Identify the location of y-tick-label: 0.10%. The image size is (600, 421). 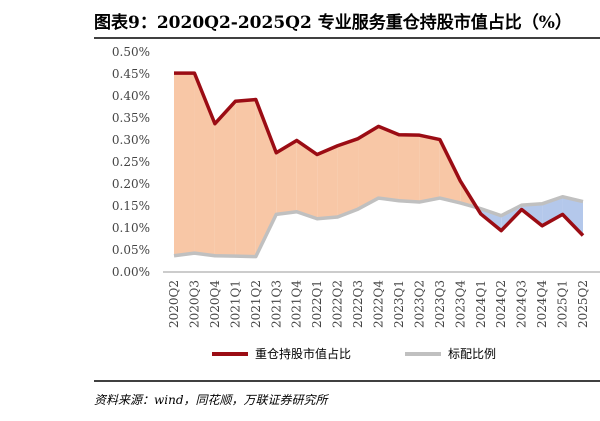
(131, 228).